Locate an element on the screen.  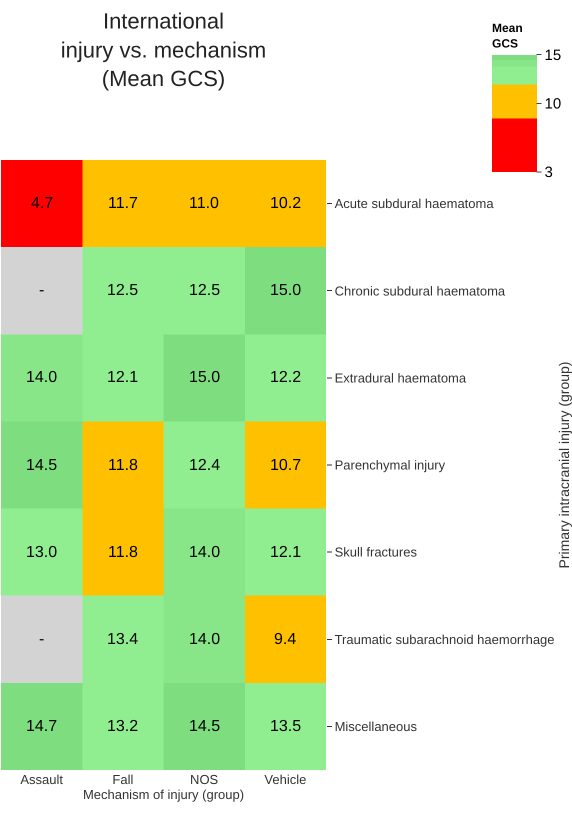
y-tick-label: Skull fractures is located at coordinates (376, 552).